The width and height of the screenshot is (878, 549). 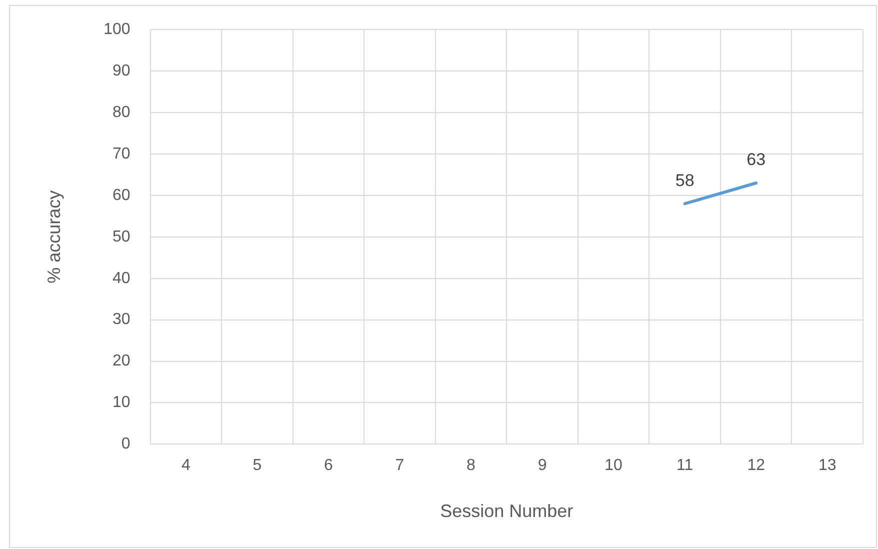 What do you see at coordinates (471, 465) in the screenshot?
I see `x-tick-label: 8` at bounding box center [471, 465].